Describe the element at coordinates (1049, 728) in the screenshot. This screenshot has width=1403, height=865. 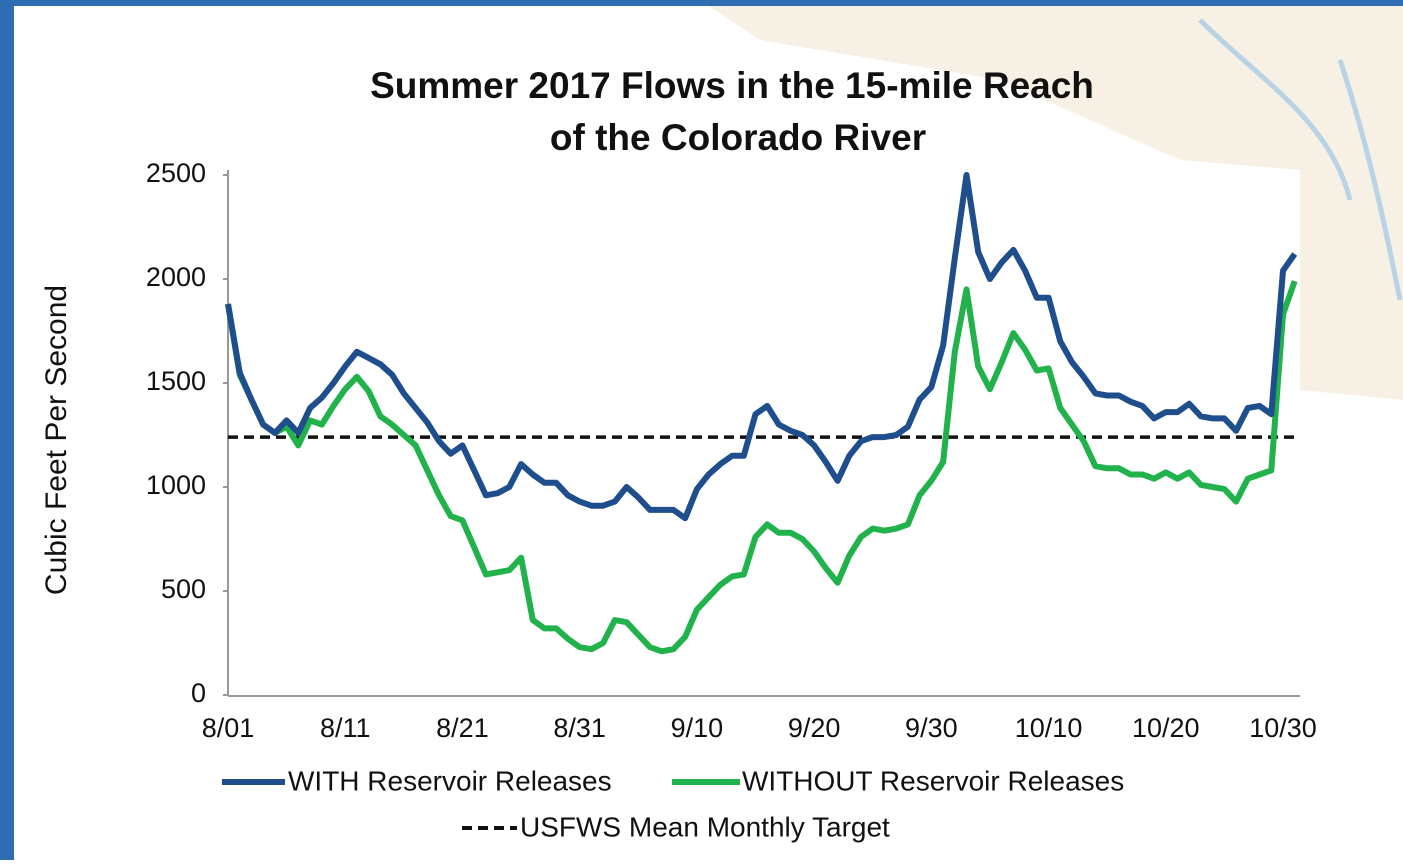
I see `x-tick-label: 10/10` at that location.